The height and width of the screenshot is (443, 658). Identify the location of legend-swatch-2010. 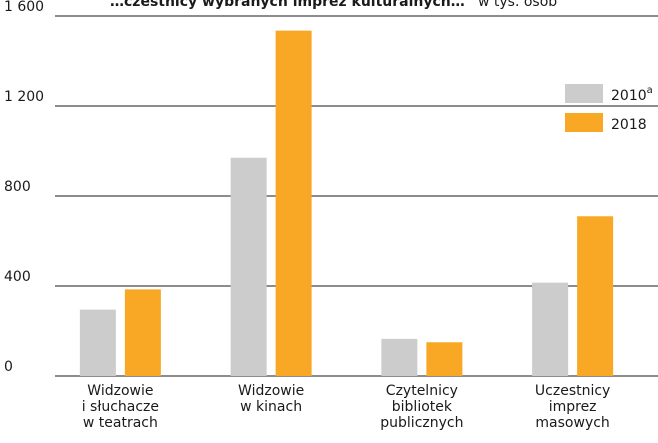
(584, 93).